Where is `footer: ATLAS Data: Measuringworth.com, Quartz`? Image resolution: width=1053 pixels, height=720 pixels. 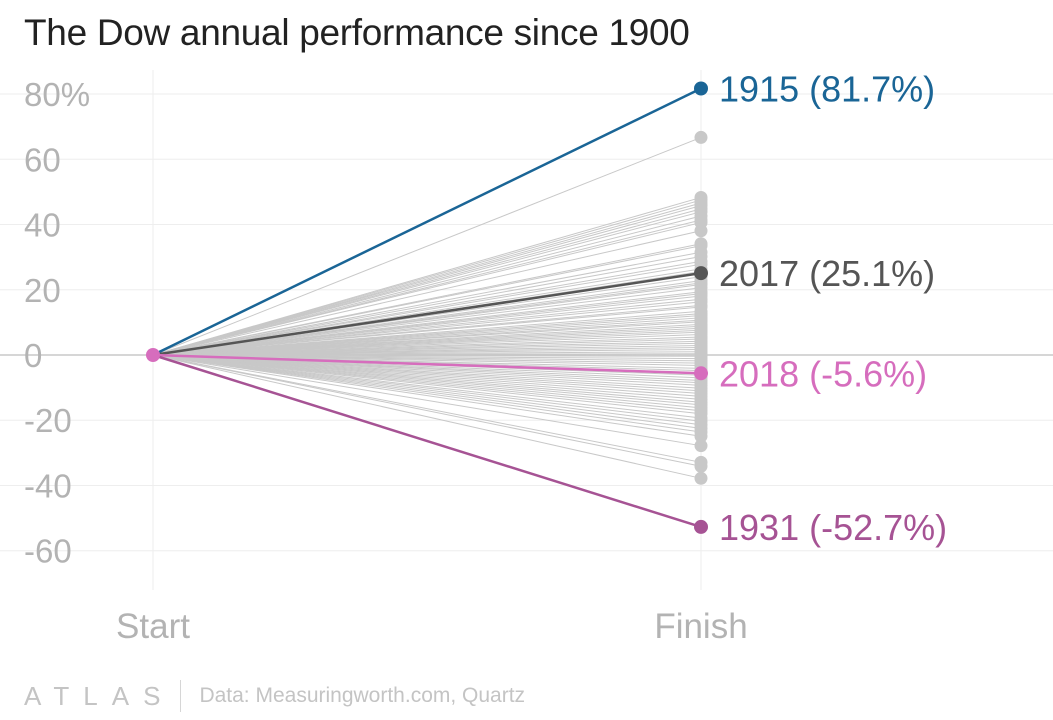 footer: ATLAS Data: Measuringworth.com, Quartz is located at coordinates (274, 696).